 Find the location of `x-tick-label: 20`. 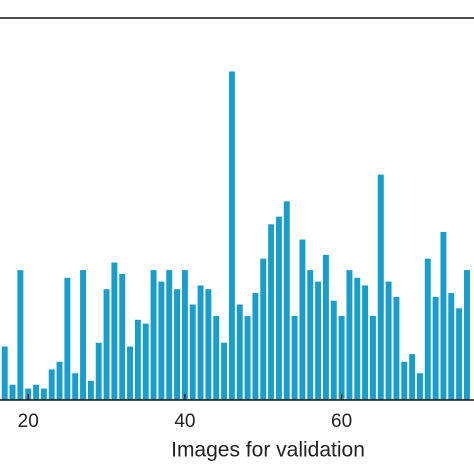

x-tick-label: 20 is located at coordinates (28, 421).